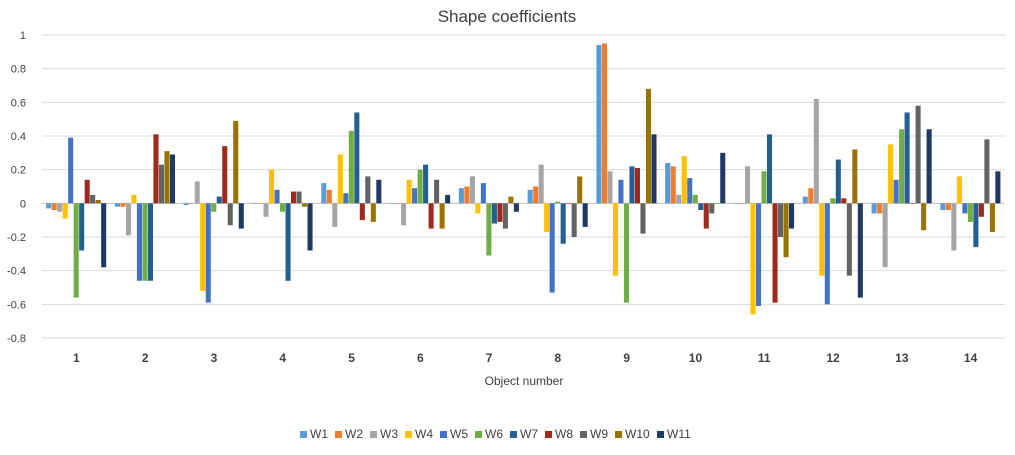 The height and width of the screenshot is (455, 1015). What do you see at coordinates (16, 339) in the screenshot?
I see `y-tick-label: -0.8` at bounding box center [16, 339].